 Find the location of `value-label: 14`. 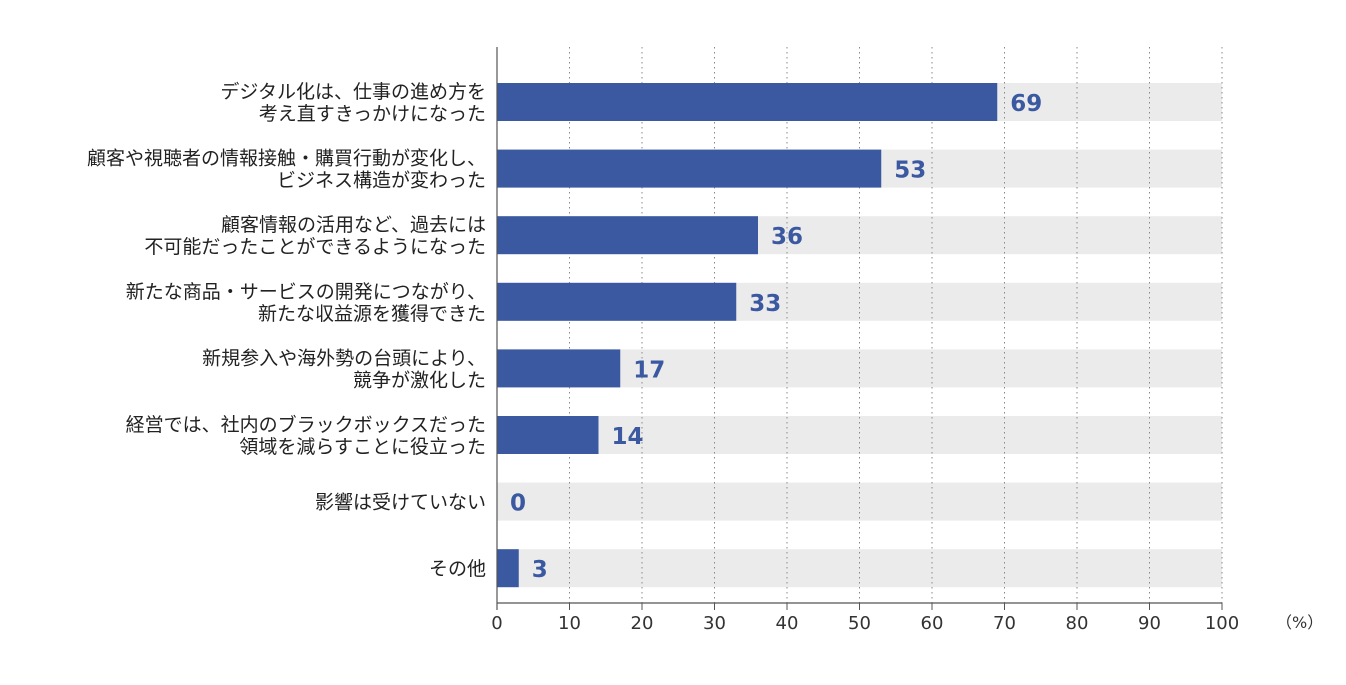

value-label: 14 is located at coordinates (628, 437).